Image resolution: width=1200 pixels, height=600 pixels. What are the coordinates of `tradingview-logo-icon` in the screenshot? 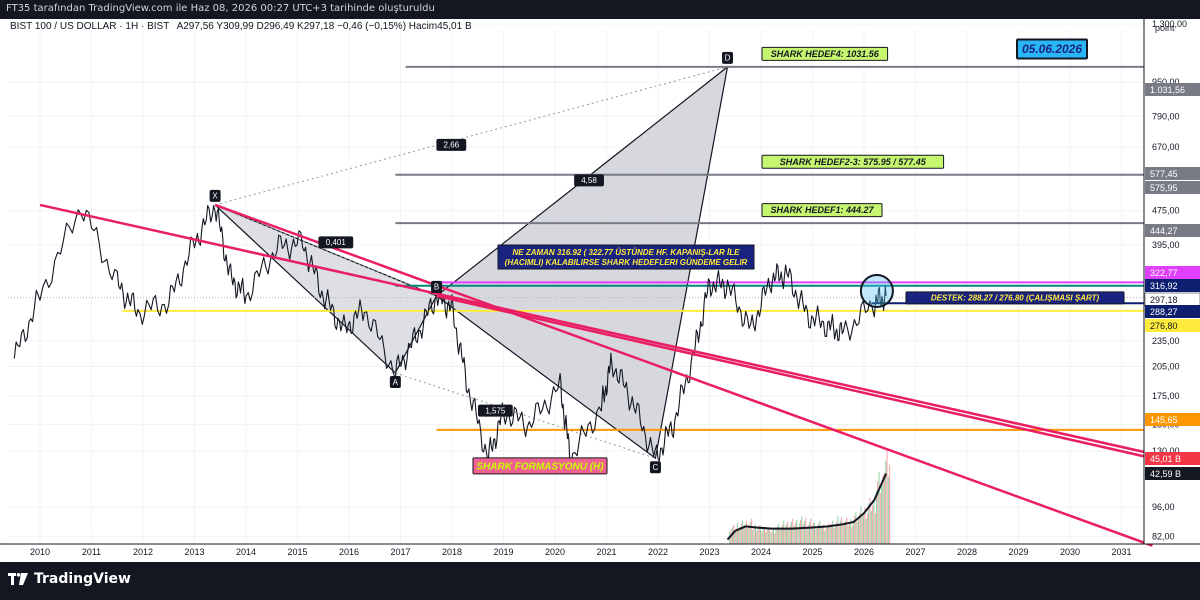 It's located at (18, 579).